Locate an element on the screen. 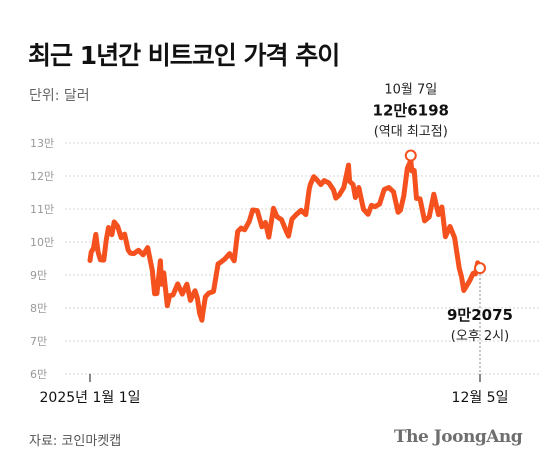 Image resolution: width=559 pixels, height=472 pixels. annotation-all-time-high: 10월 7일 12만6198 (역대 최고점) is located at coordinates (411, 122).